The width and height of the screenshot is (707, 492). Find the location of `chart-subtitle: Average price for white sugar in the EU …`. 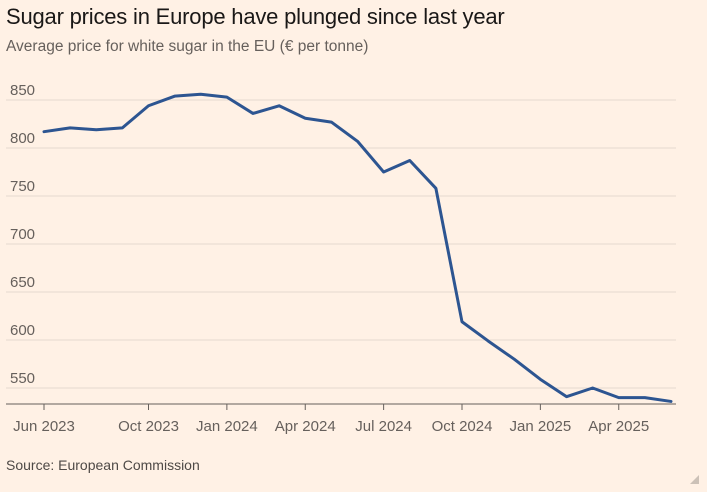

chart-subtitle: Average price for white sugar in the EU … is located at coordinates (187, 46).